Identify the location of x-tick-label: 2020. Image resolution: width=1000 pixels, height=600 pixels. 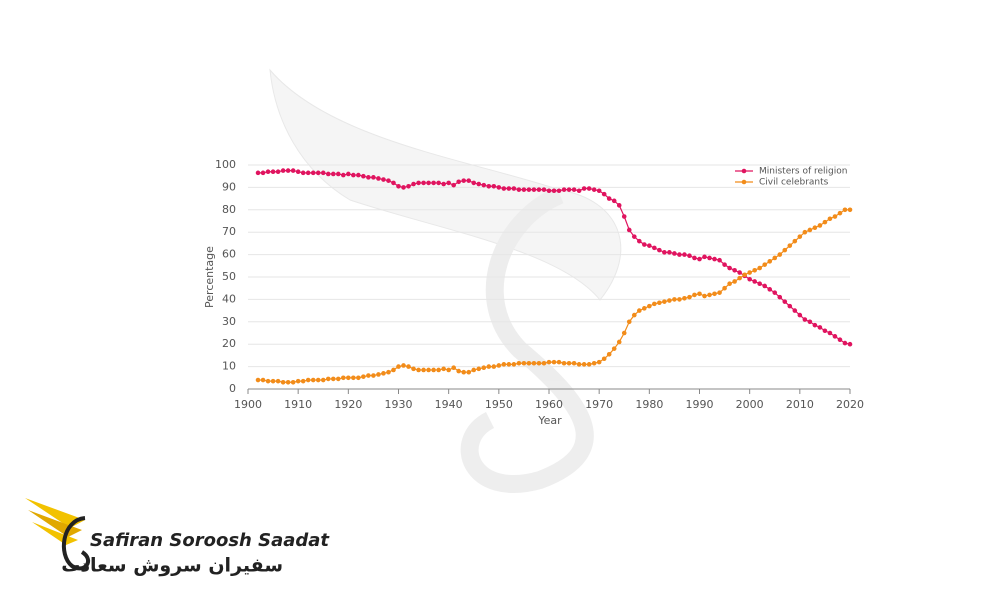
(850, 404).